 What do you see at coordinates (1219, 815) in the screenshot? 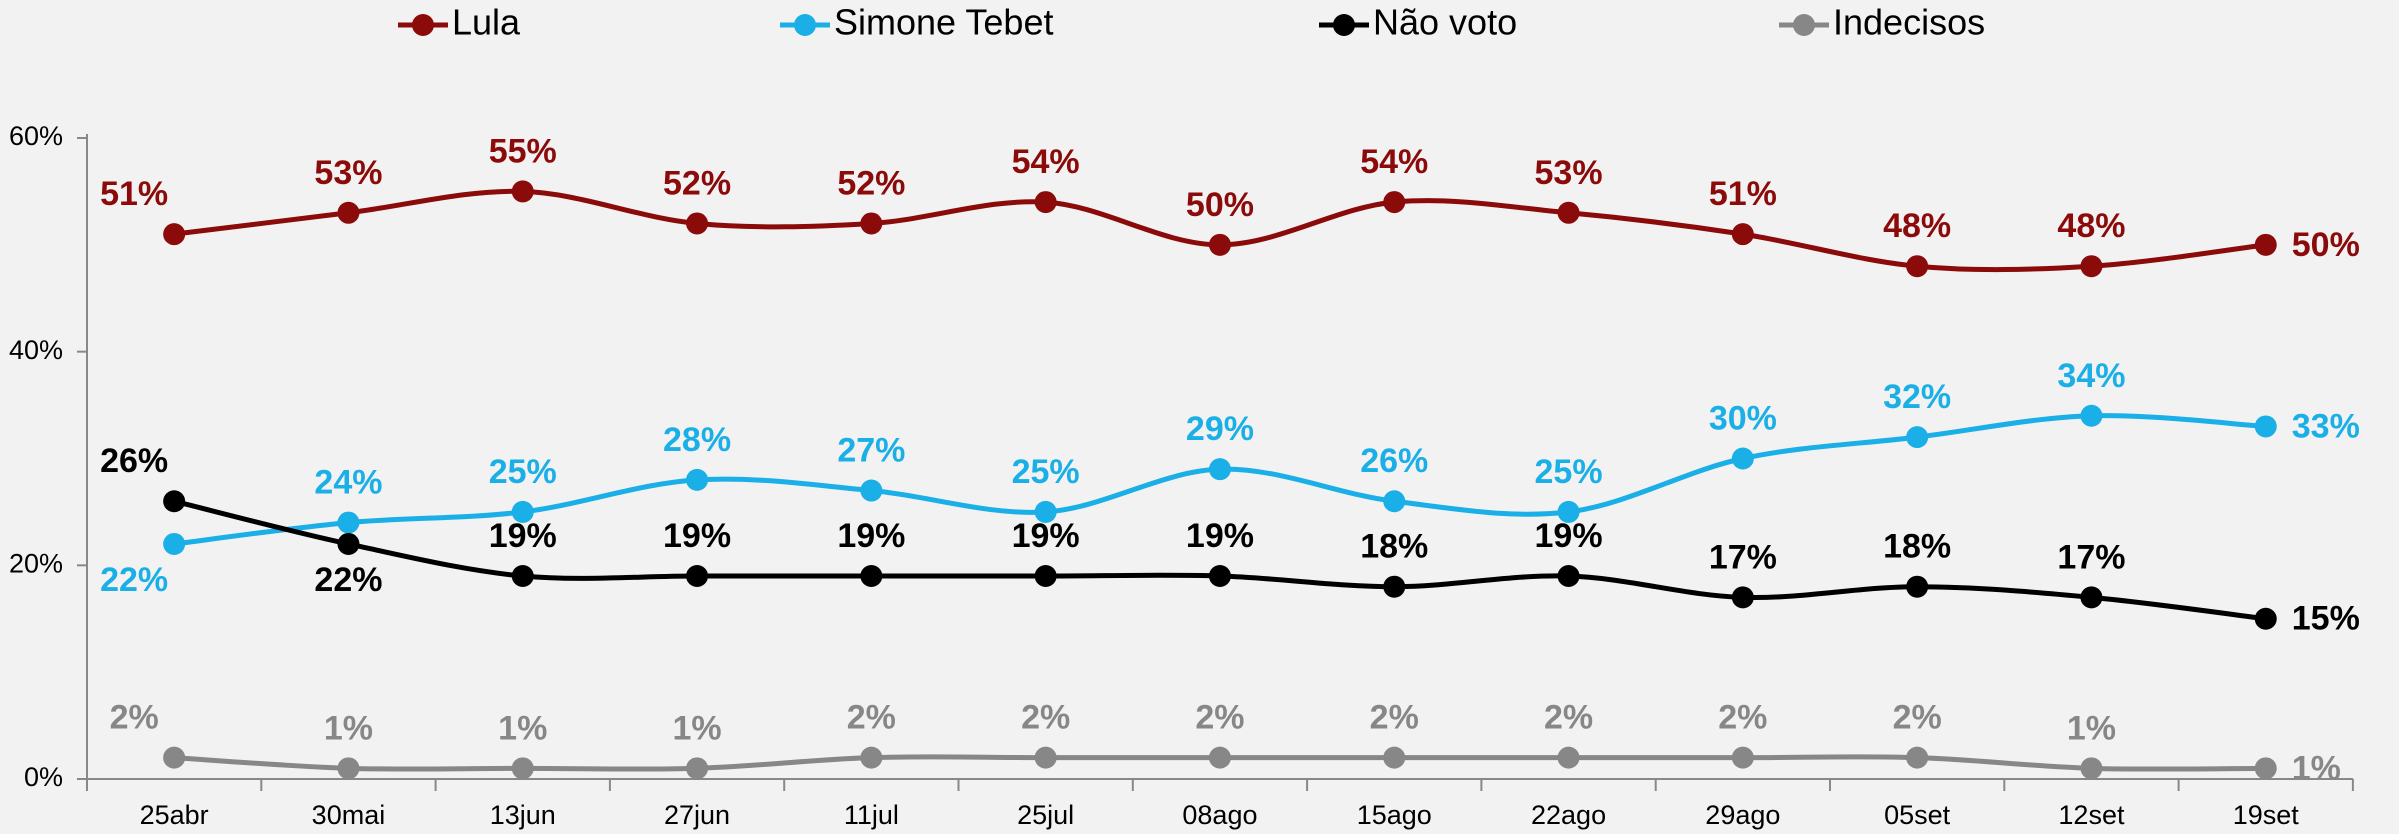
I see `x-tick-label: 08ago` at bounding box center [1219, 815].